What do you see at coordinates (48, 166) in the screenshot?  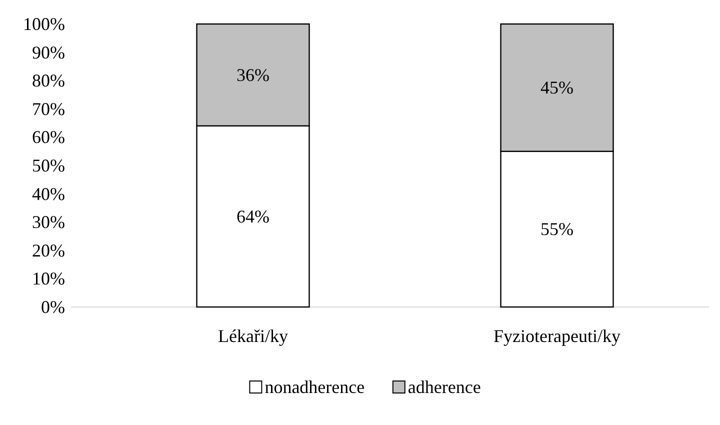 I see `y-tick-label: 50%` at bounding box center [48, 166].